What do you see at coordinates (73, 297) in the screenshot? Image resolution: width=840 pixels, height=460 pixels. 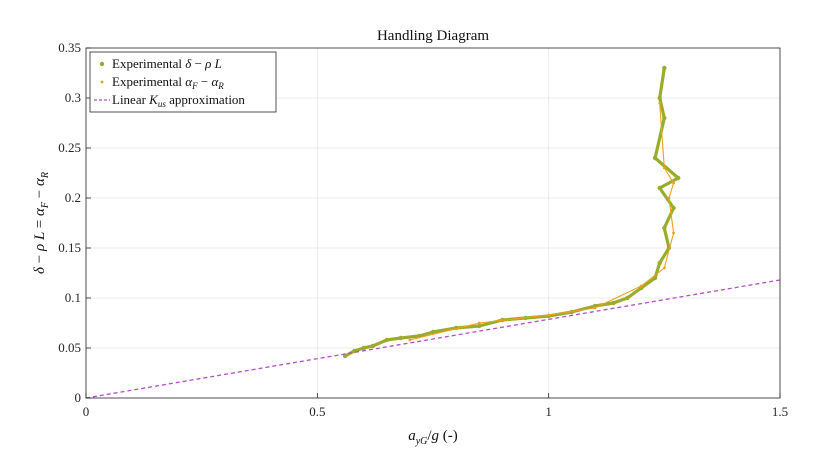 I see `y-tick-label: 0.1` at bounding box center [73, 297].